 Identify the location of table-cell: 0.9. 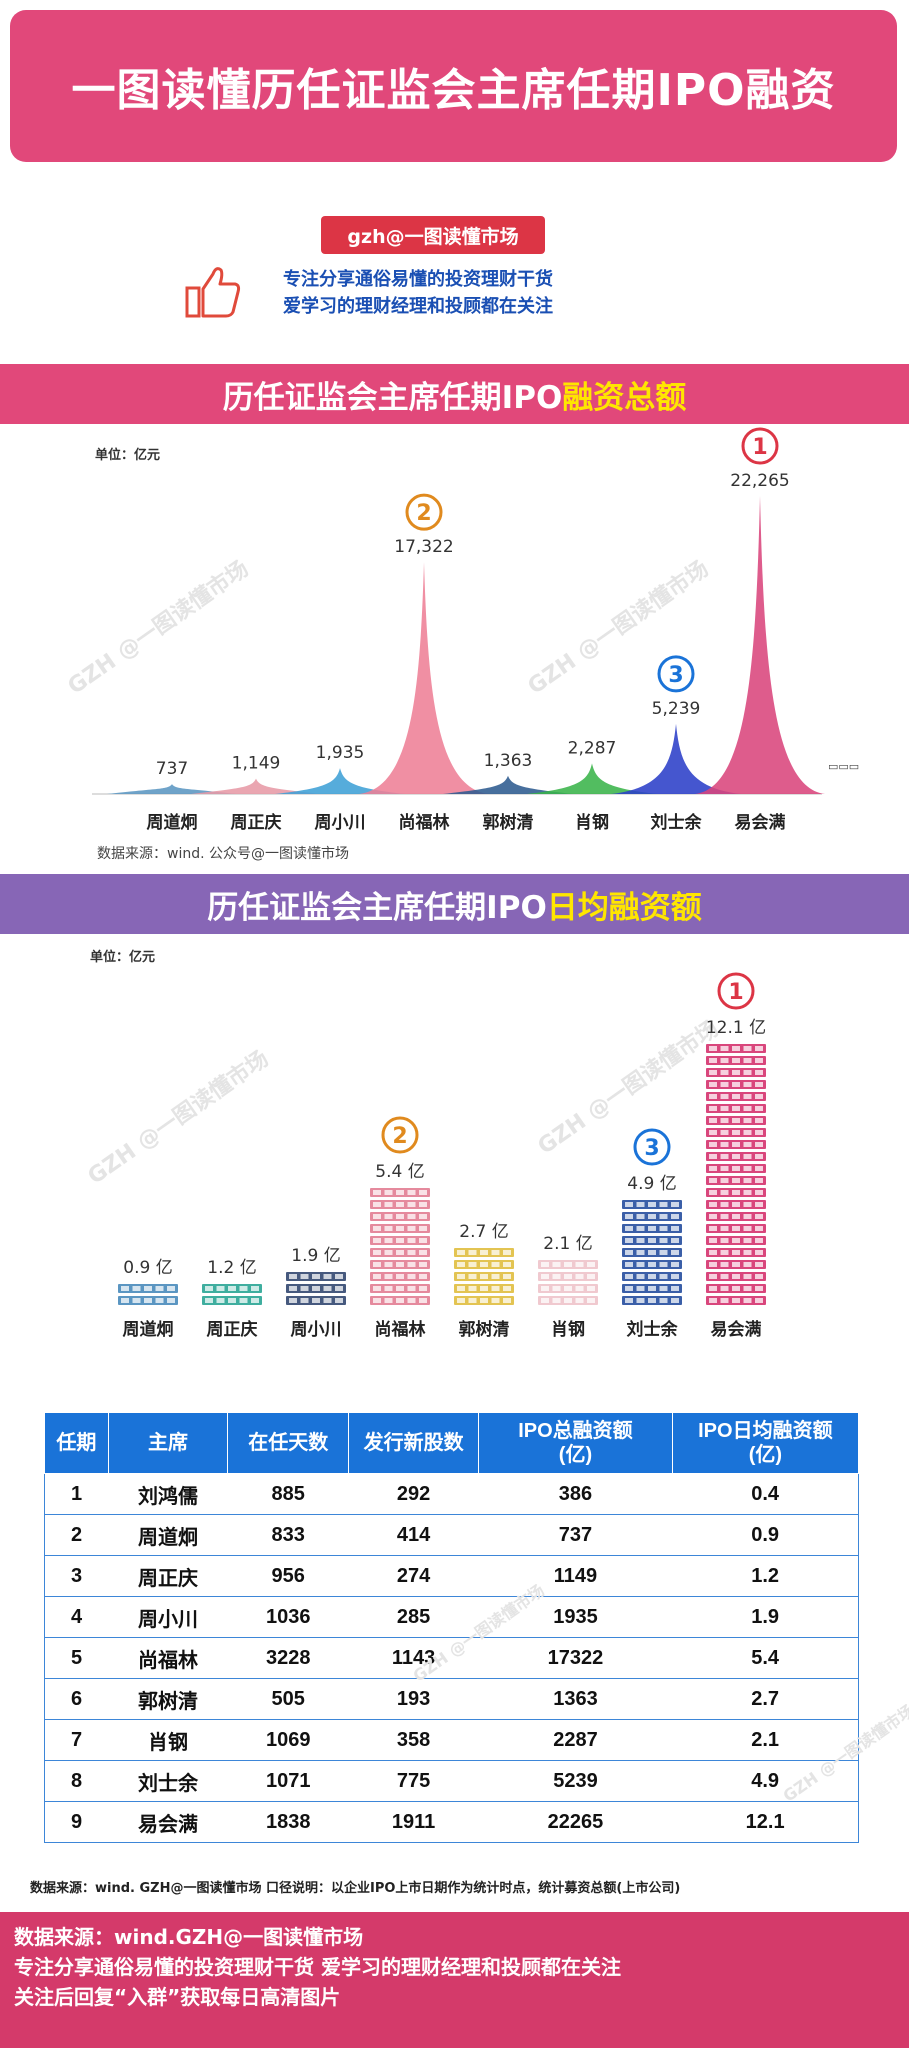
(766, 1535).